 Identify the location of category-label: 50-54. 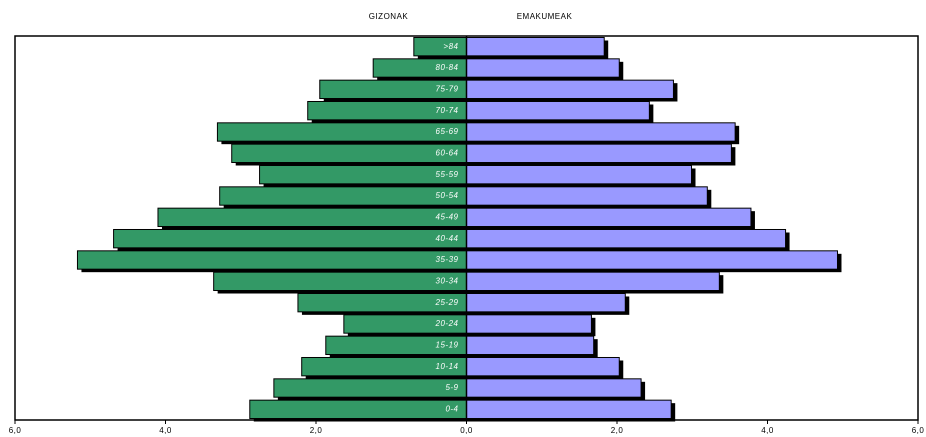
(447, 195).